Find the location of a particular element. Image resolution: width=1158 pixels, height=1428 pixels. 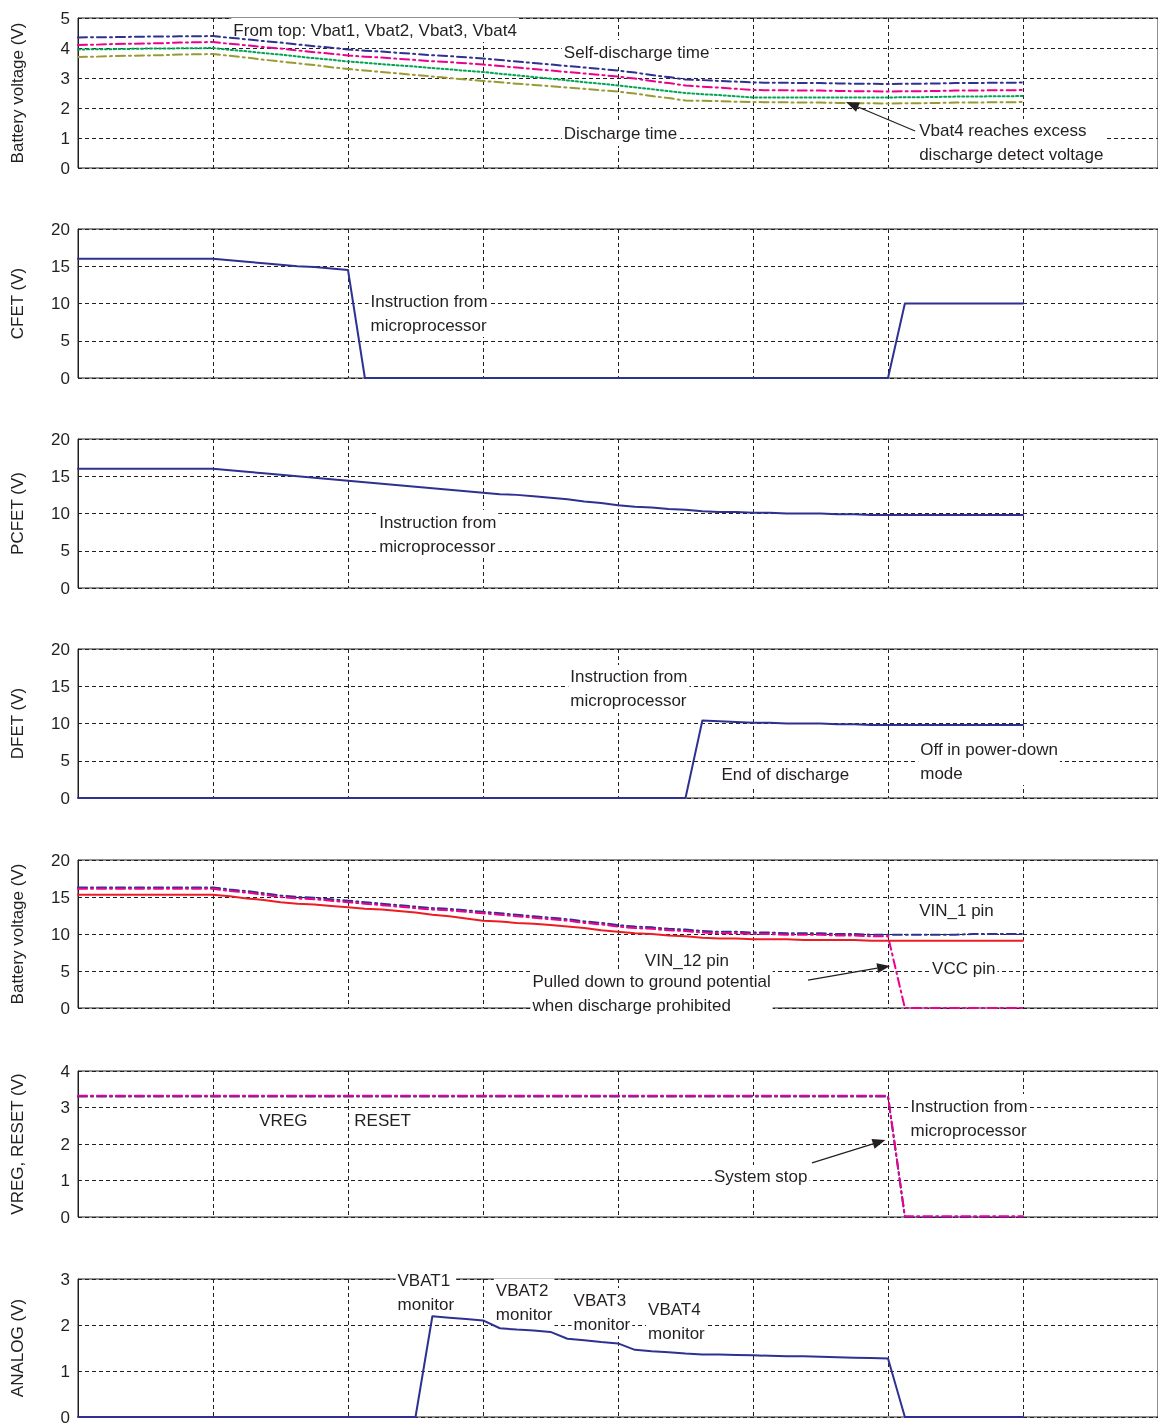

annotation: System stop is located at coordinates (760, 1177).